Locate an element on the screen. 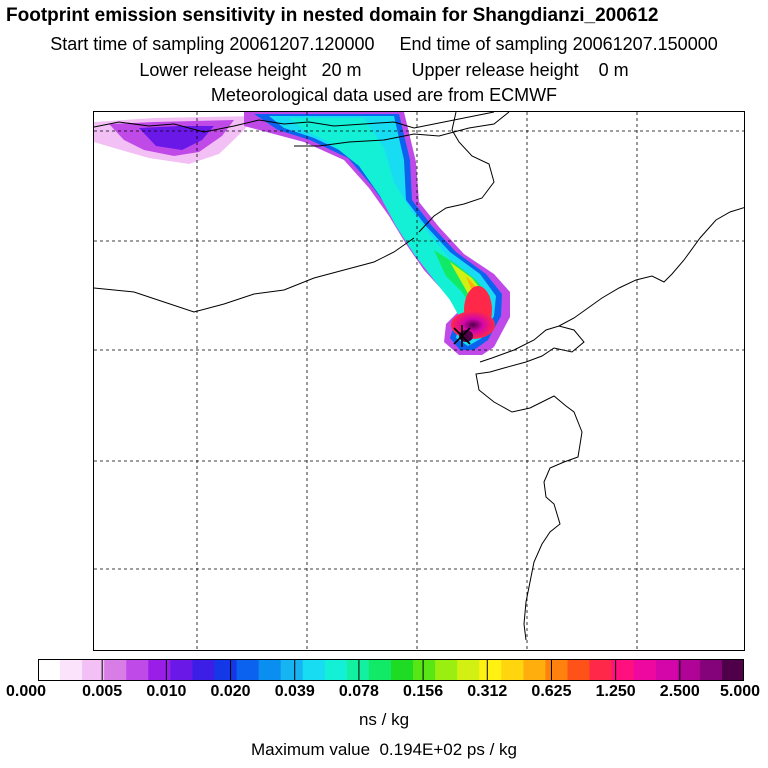 The height and width of the screenshot is (768, 768). met-data-line: Meteorological data used are from ECMWF is located at coordinates (384, 95).